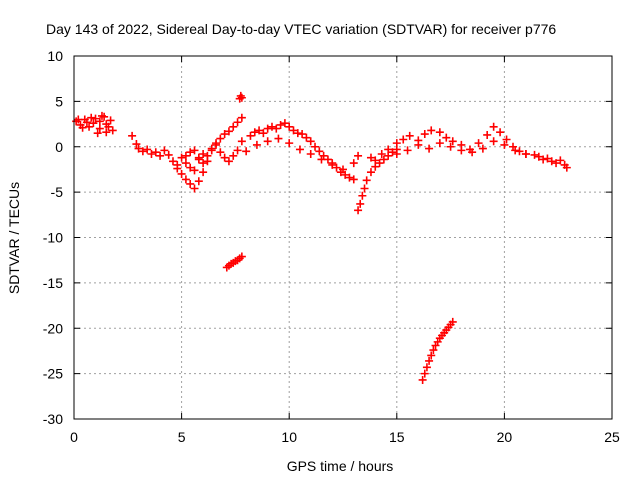  Describe the element at coordinates (289, 437) in the screenshot. I see `x-tick-label: 10` at that location.